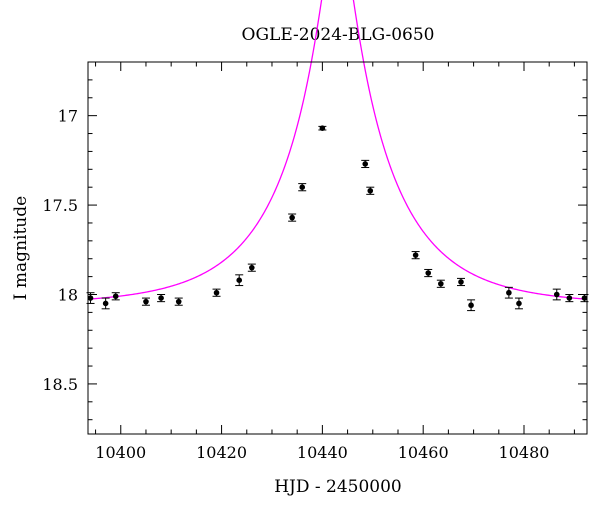 The width and height of the screenshot is (600, 512). What do you see at coordinates (322, 452) in the screenshot?
I see `x-tick-label: 10440` at bounding box center [322, 452].